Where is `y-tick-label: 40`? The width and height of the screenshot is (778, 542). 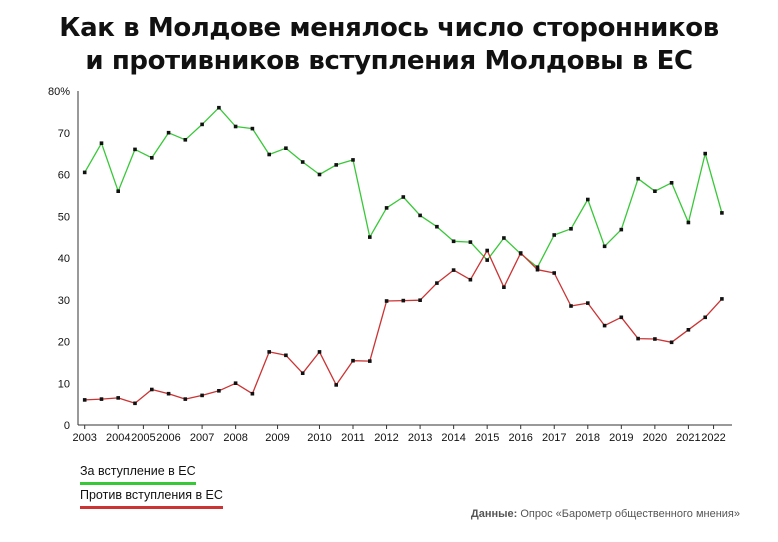
y-tick-label: 40 is located at coordinates (64, 259).